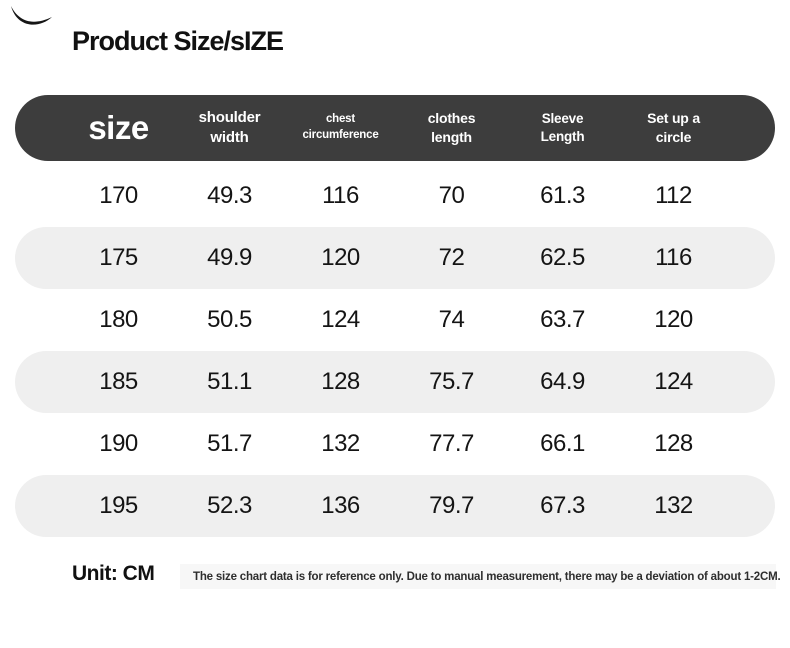 This screenshot has width=790, height=648. Describe the element at coordinates (562, 127) in the screenshot. I see `sleeve-length-column-header: Sleeve Length` at that location.